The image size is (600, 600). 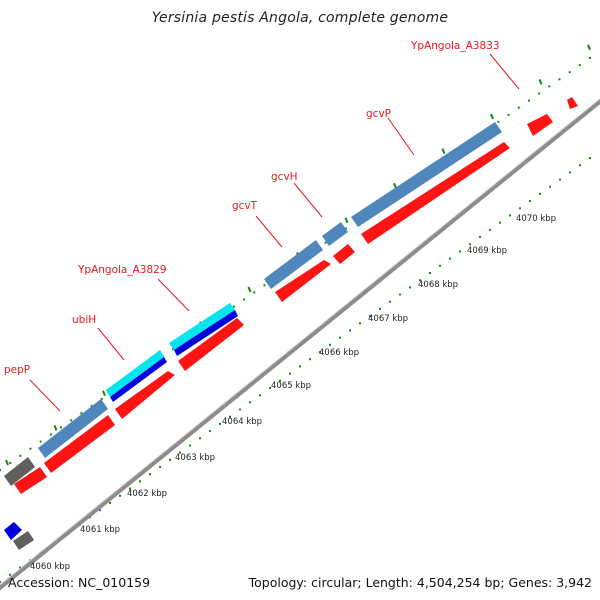 I want to click on gene-label-gcvP: gcvP, so click(x=378, y=114).